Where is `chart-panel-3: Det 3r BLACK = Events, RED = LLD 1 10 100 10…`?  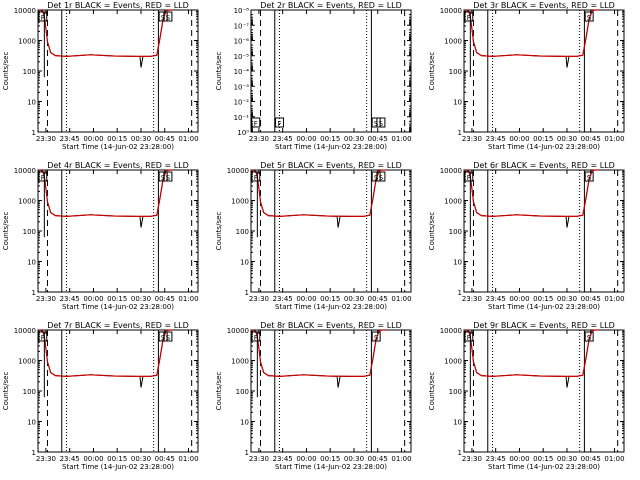 chart-panel-3: Det 3r BLACK = Events, RED = LLD 1 10 100 10… is located at coordinates (526, 76).